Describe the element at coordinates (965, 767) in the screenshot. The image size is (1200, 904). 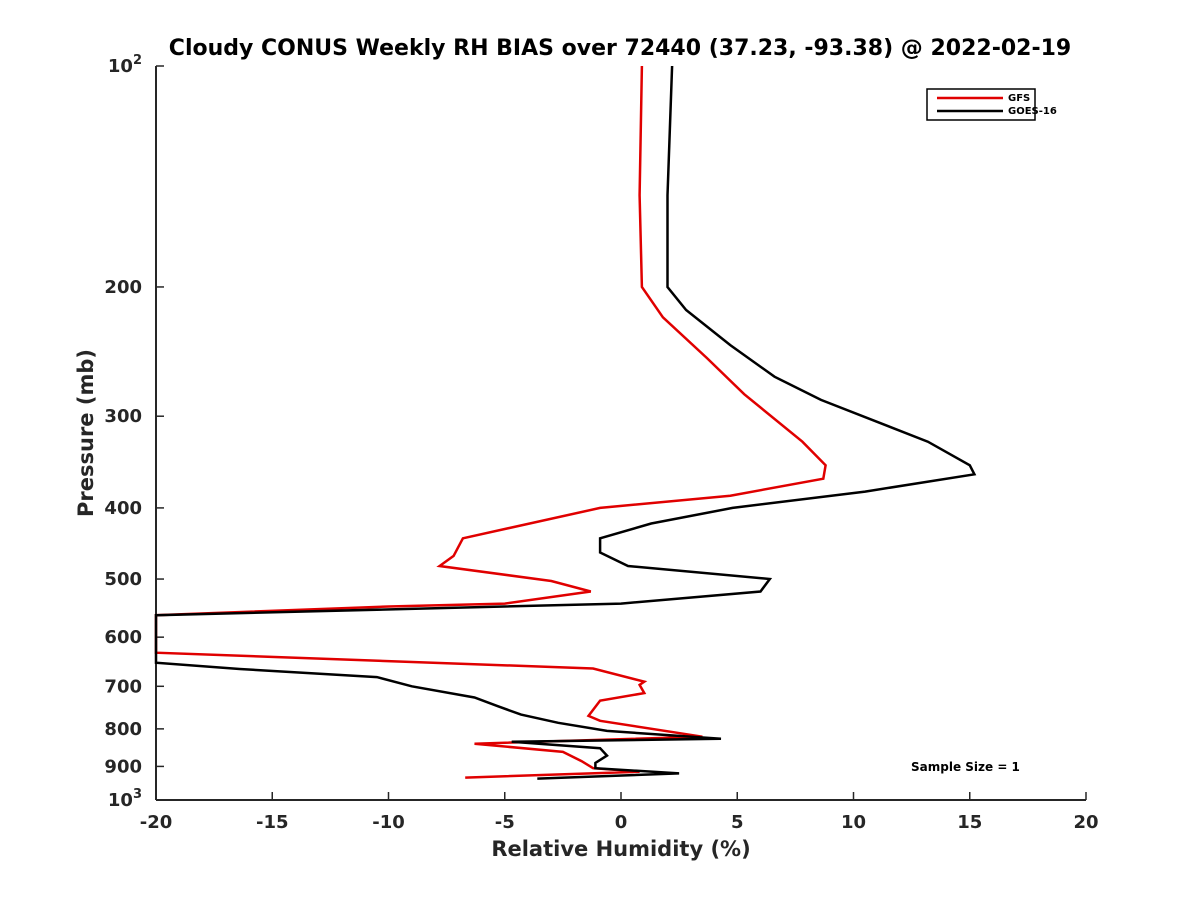
I see `sample-size-annotation: Sample Size = 1` at that location.